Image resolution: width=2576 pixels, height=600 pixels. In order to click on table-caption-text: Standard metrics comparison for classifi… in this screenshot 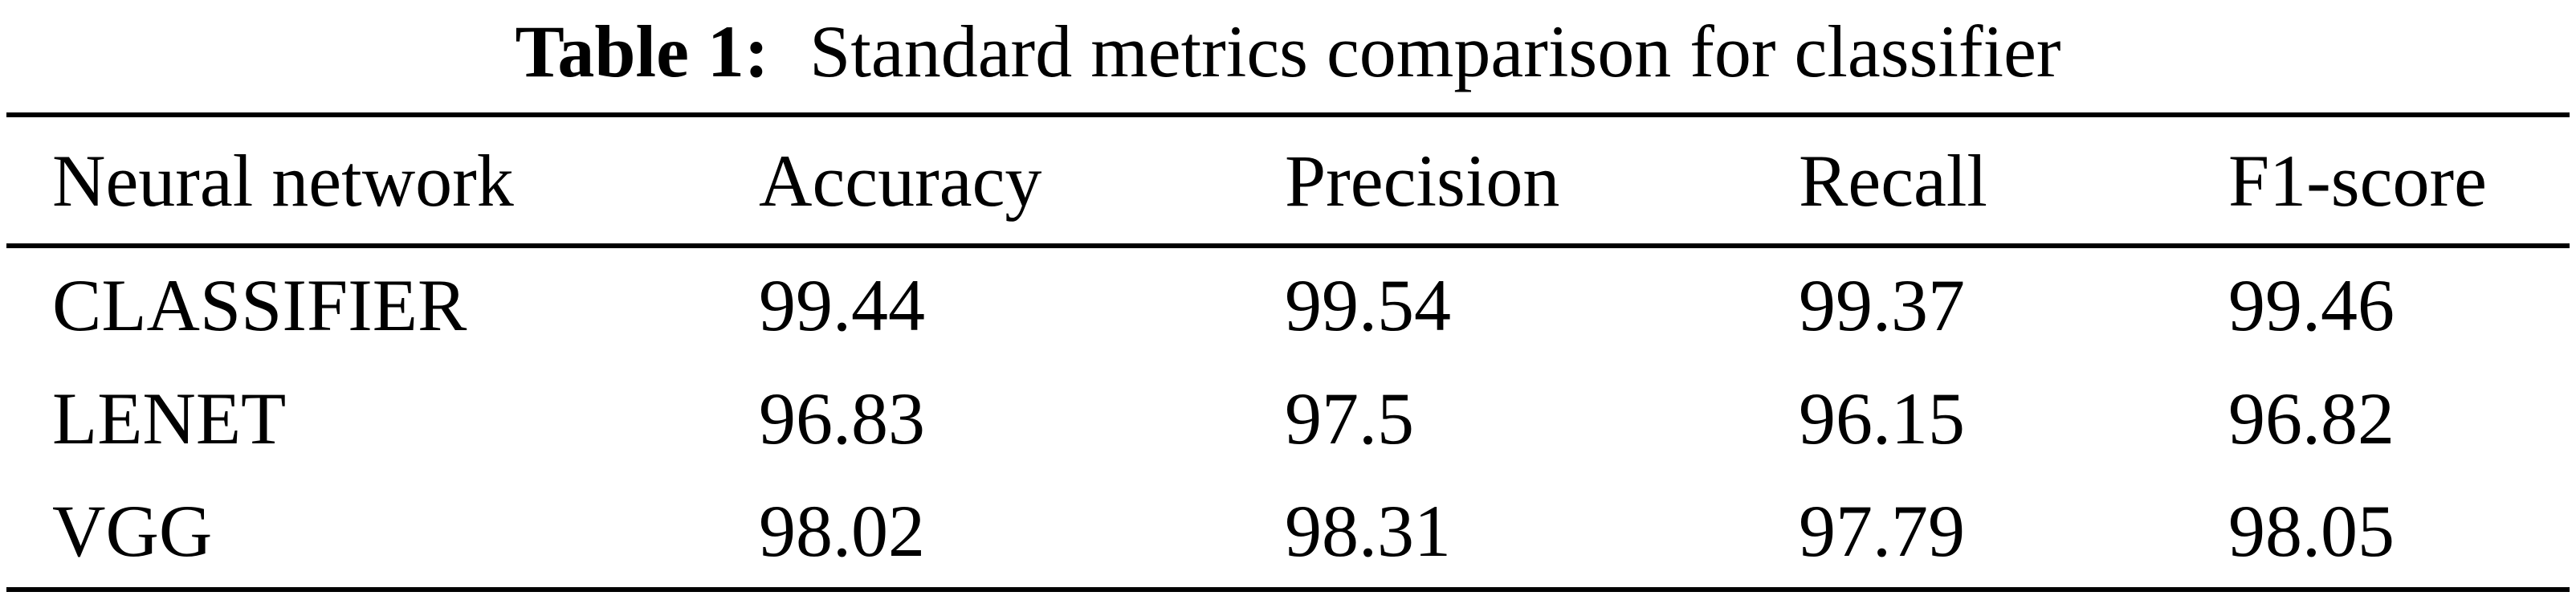, I will do `click(1435, 51)`.